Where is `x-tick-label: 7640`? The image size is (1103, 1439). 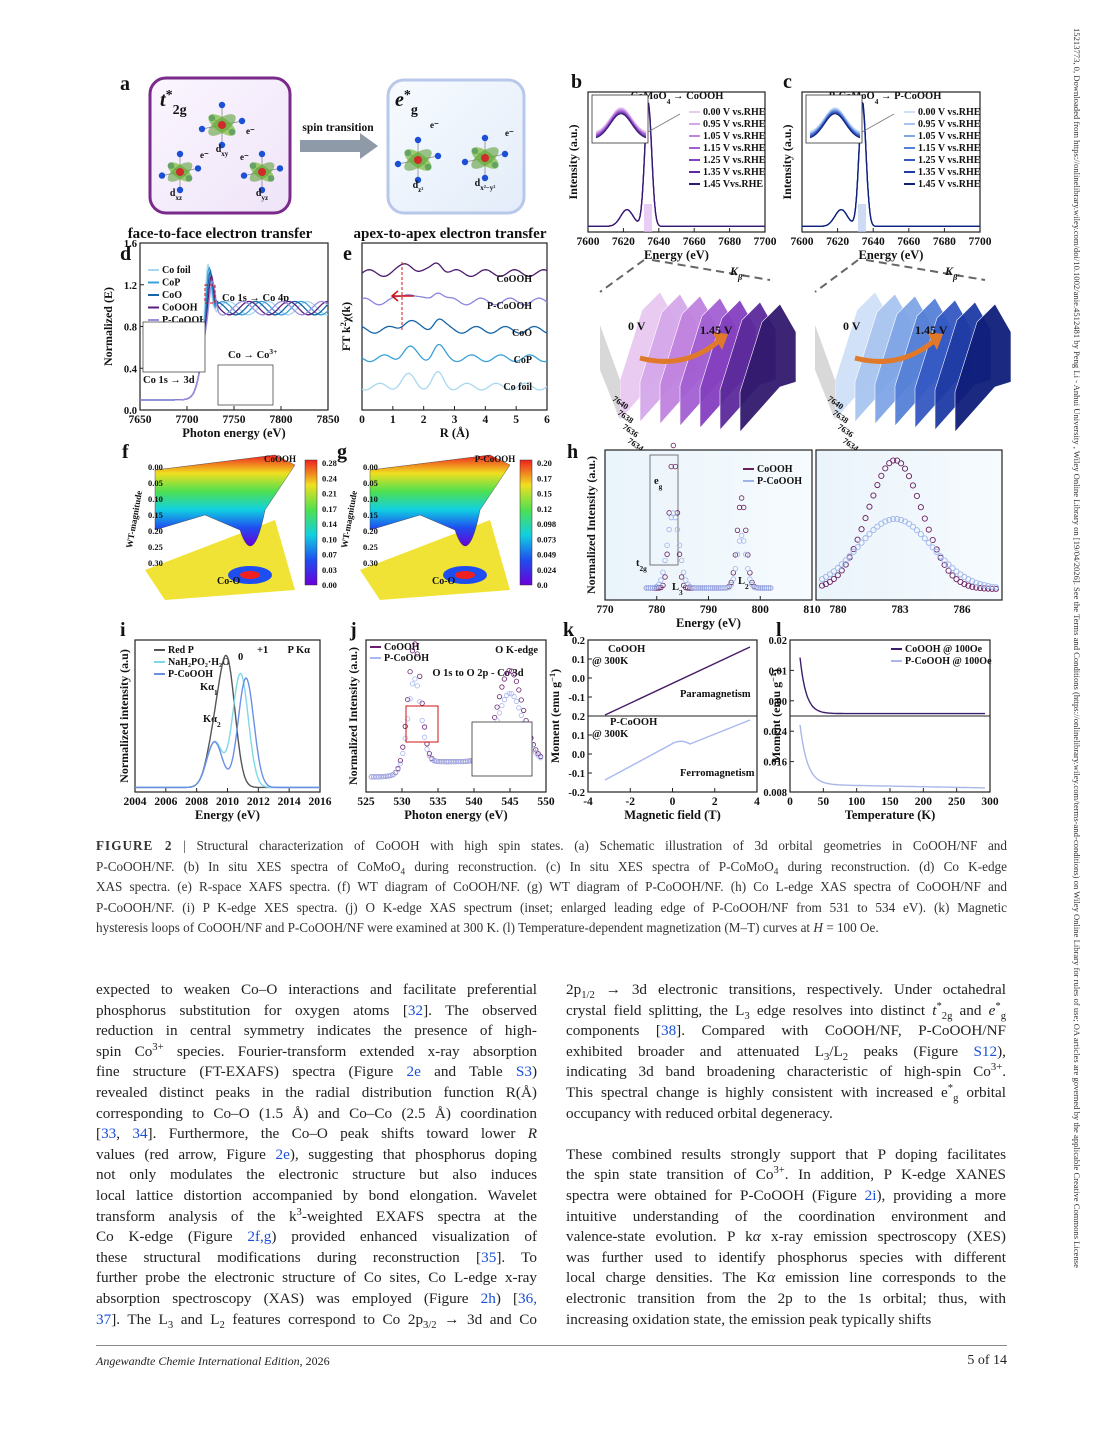
x-tick-label: 7640 is located at coordinates (658, 242).